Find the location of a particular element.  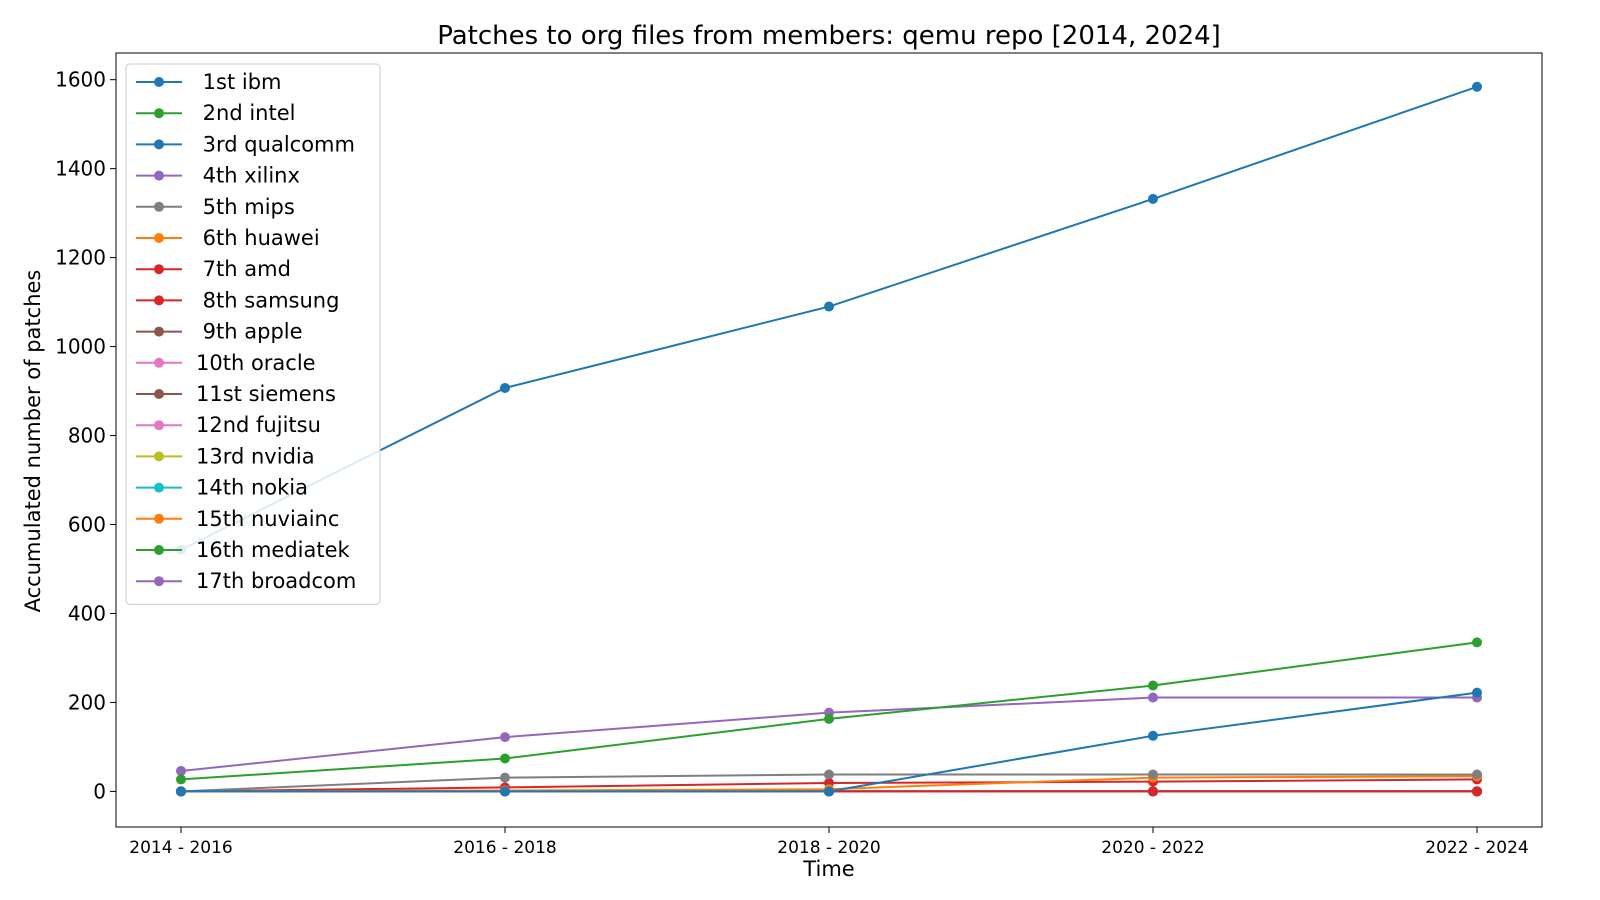

x-tick-label: 2020 - 2022 is located at coordinates (1152, 848).